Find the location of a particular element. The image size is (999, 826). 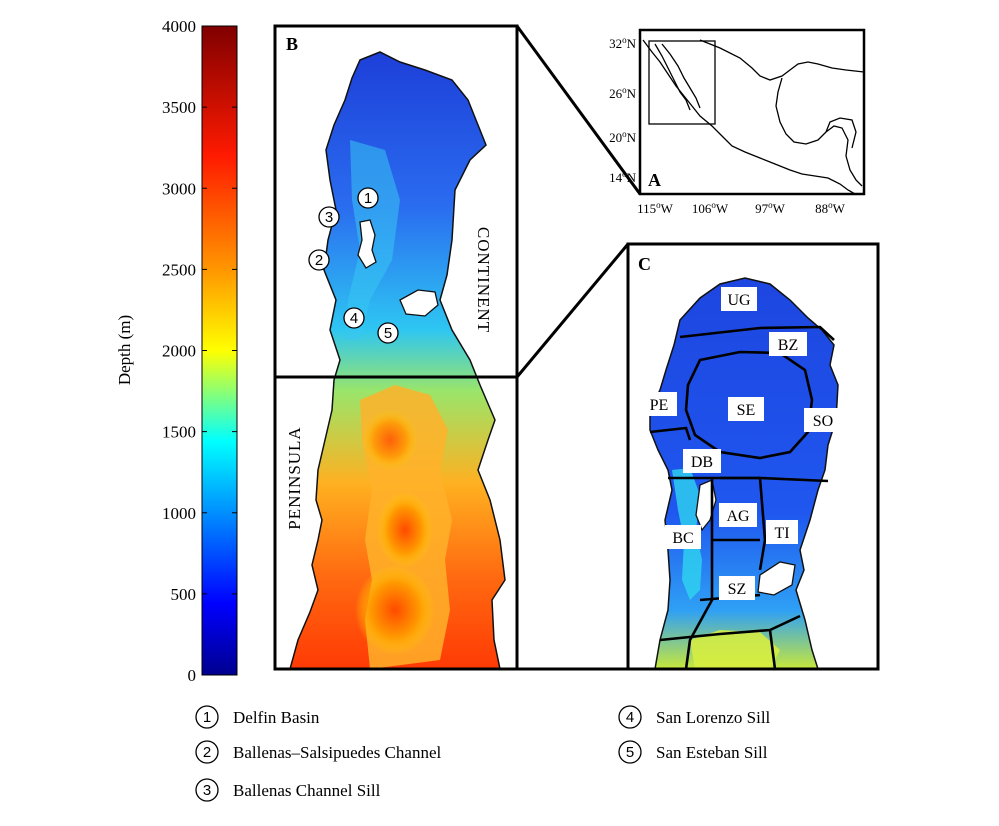

region-se-label: SE is located at coordinates (746, 410).